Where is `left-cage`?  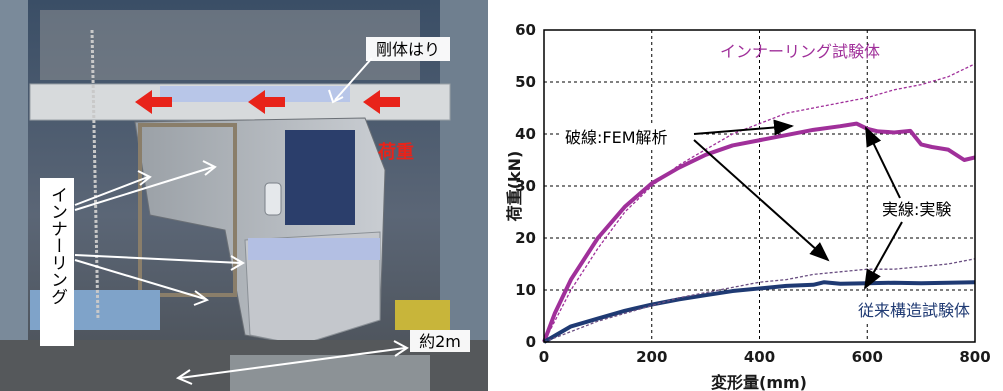 left-cage is located at coordinates (187, 210).